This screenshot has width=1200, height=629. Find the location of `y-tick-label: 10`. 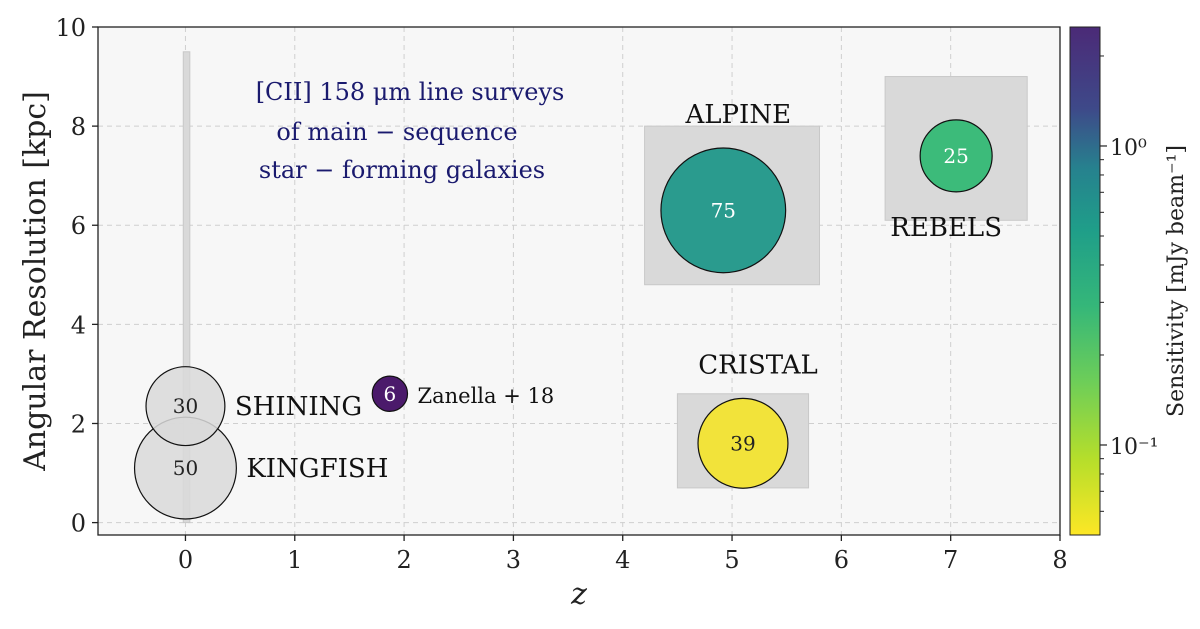

y-tick-label: 10 is located at coordinates (70, 28).